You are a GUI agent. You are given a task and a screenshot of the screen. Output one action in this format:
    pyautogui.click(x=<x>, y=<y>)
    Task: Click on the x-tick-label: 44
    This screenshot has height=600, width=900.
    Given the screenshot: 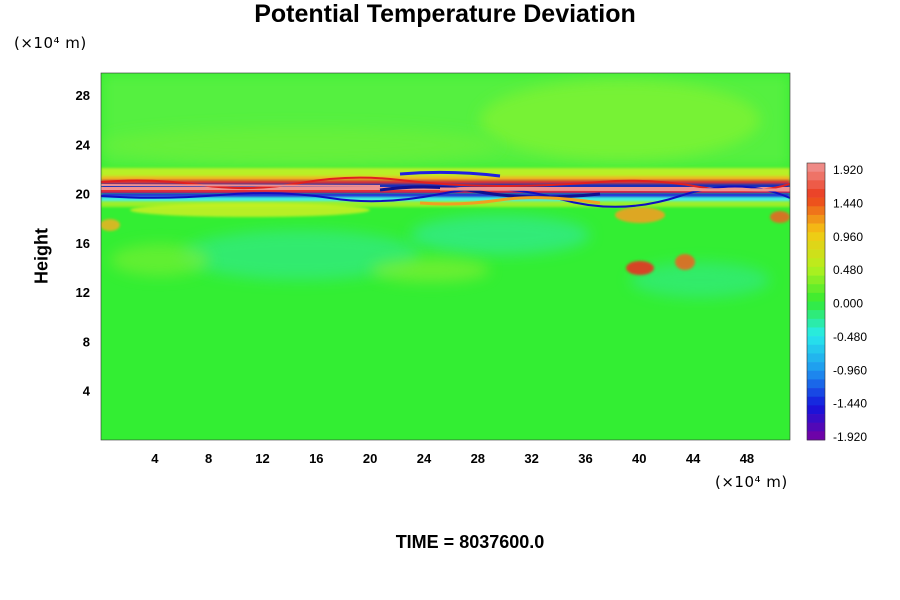 What is the action you would take?
    pyautogui.click(x=693, y=458)
    